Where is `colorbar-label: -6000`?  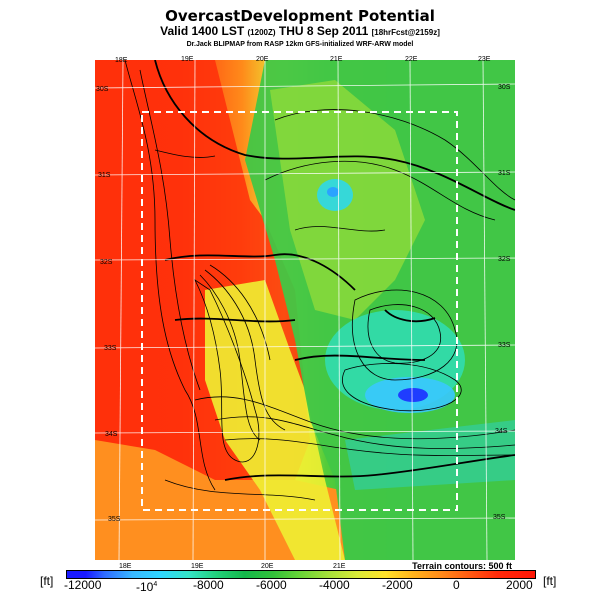 colorbar-label: -6000 is located at coordinates (271, 585).